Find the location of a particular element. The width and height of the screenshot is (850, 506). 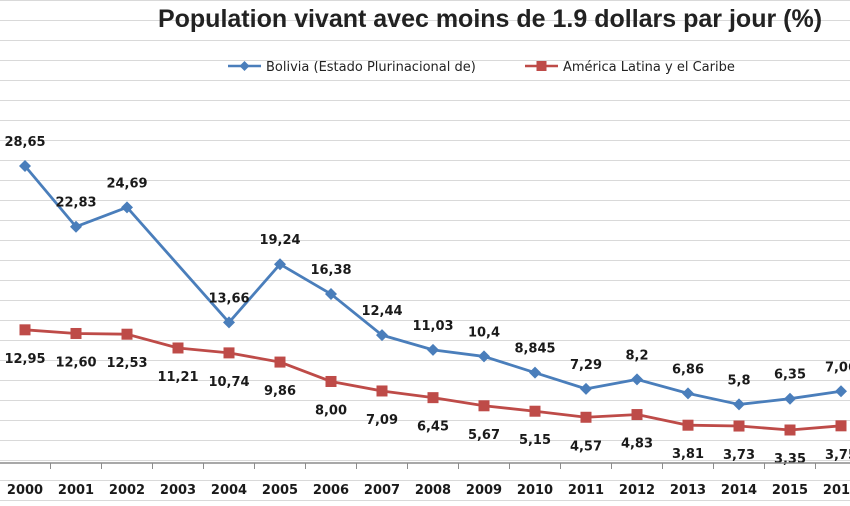

x-tick-label: 2011 is located at coordinates (586, 490).